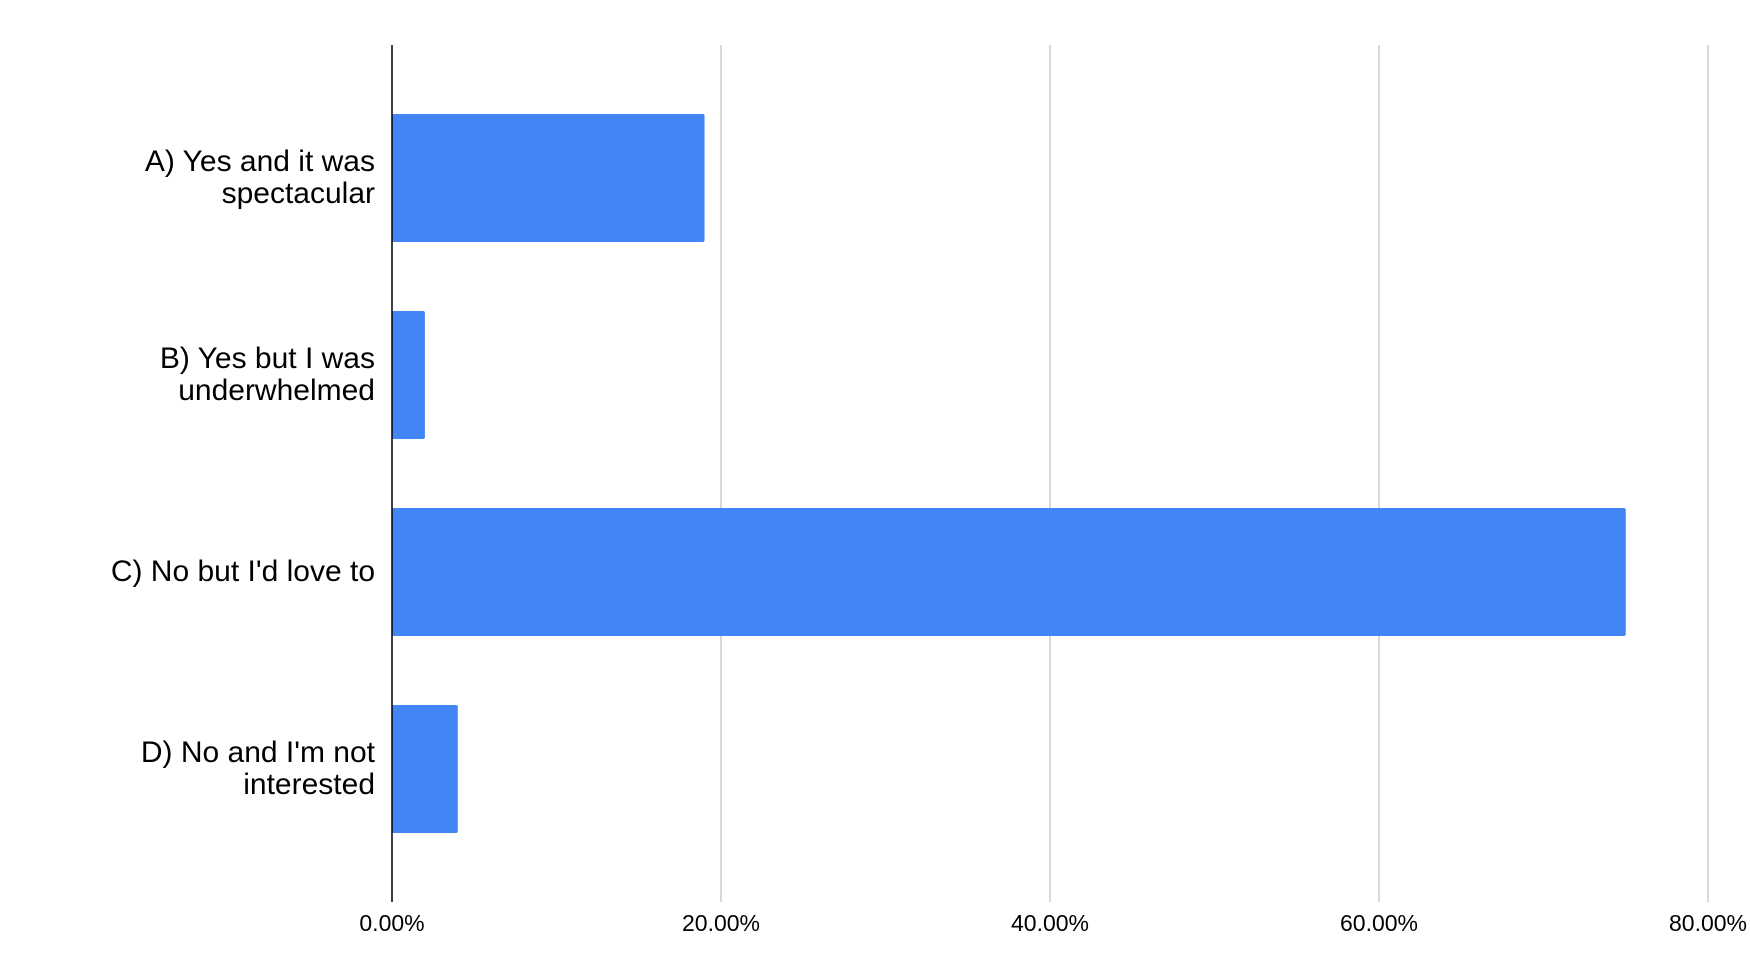 Image resolution: width=1750 pixels, height=974 pixels. Describe the element at coordinates (391, 923) in the screenshot. I see `x-tick-label: 0.00%` at that location.